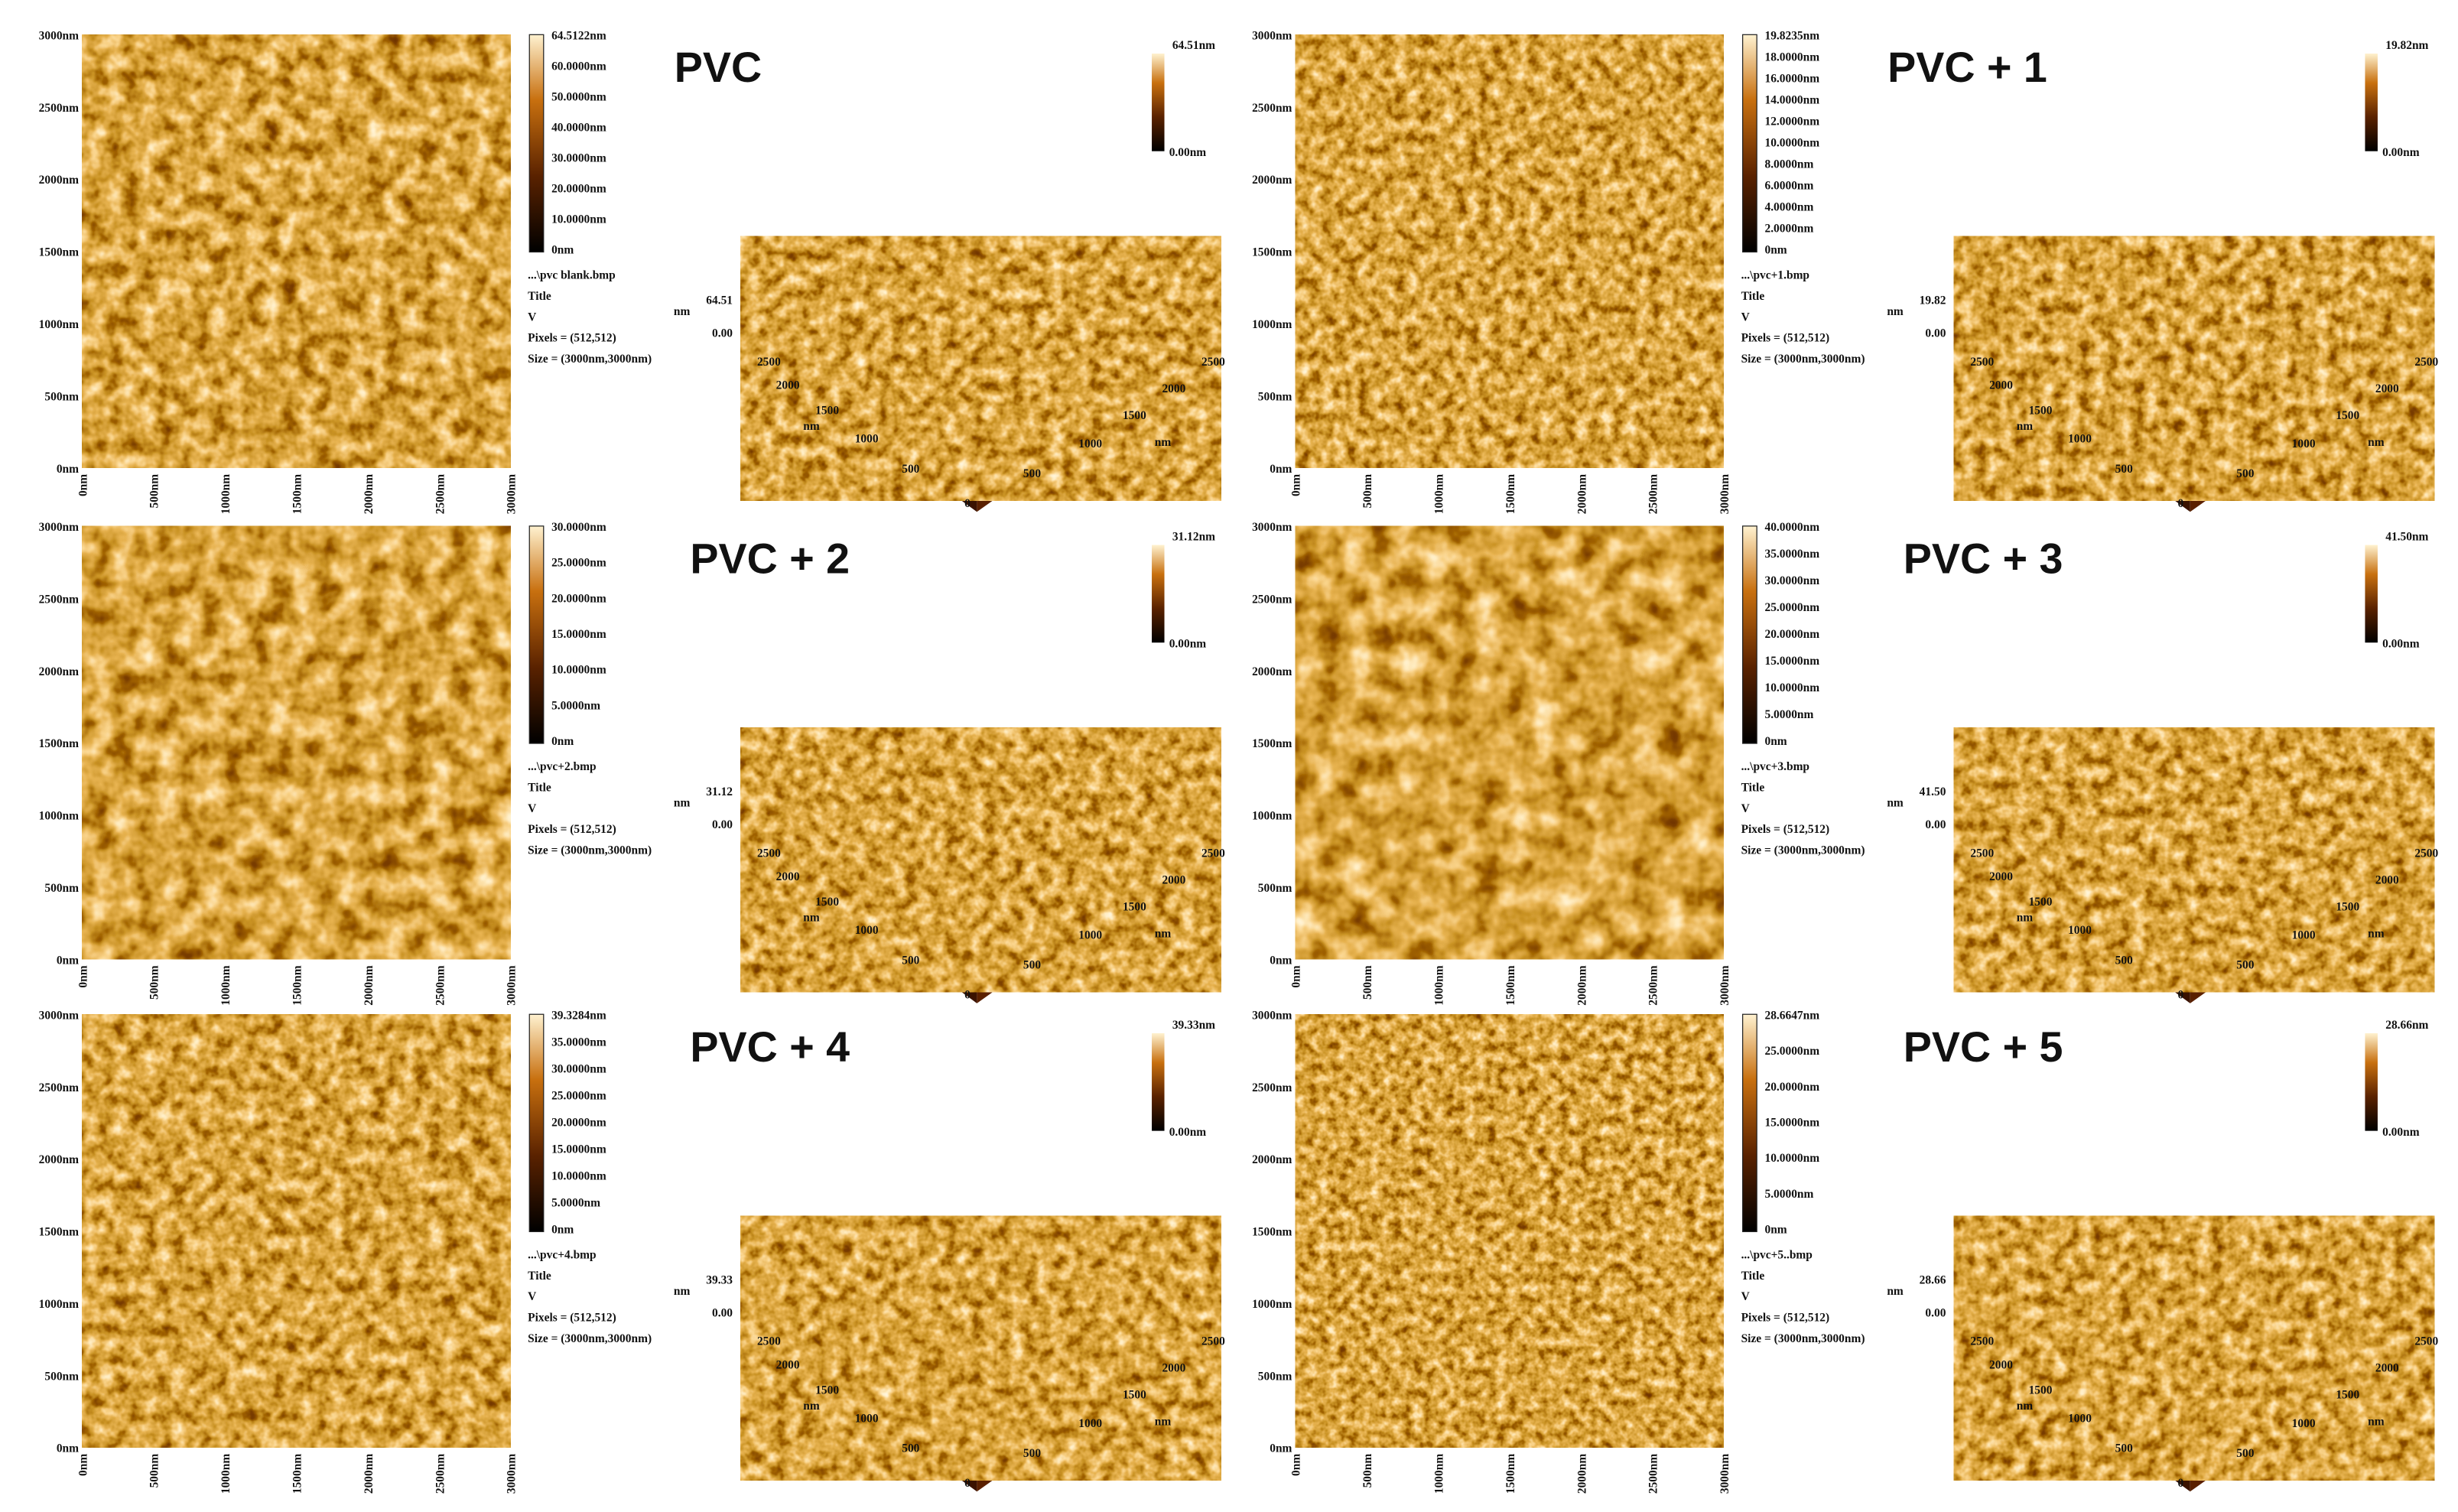 This screenshot has width=2458, height=1512. I want to click on afm-height-map, so click(1509, 1231).